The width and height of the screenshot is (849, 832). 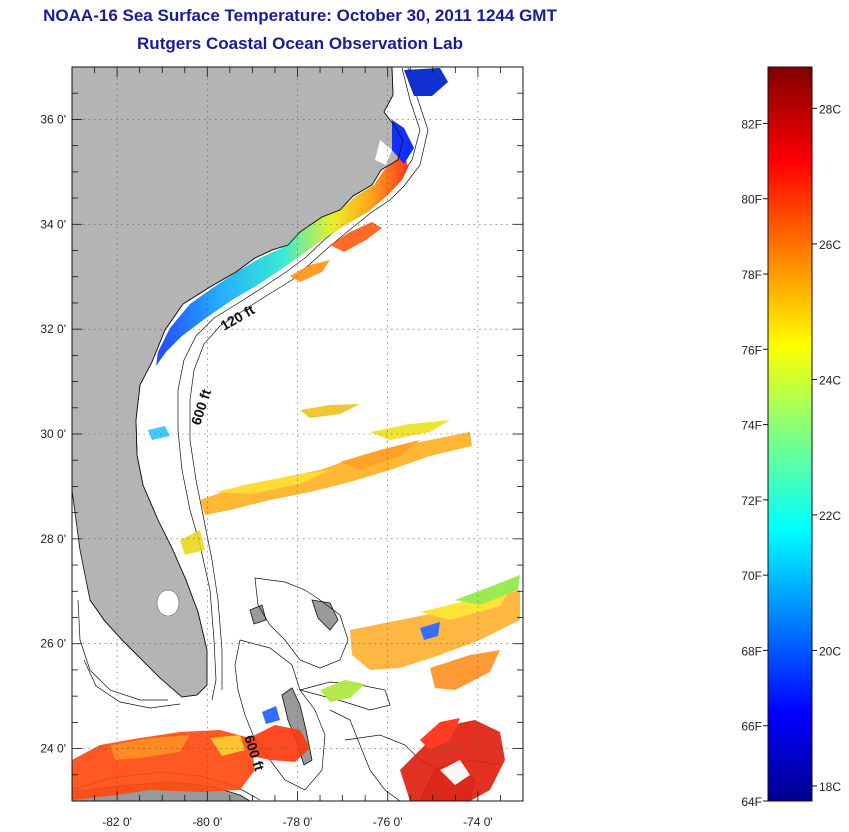 I want to click on colorbar-c-label: 28C, so click(x=830, y=109).